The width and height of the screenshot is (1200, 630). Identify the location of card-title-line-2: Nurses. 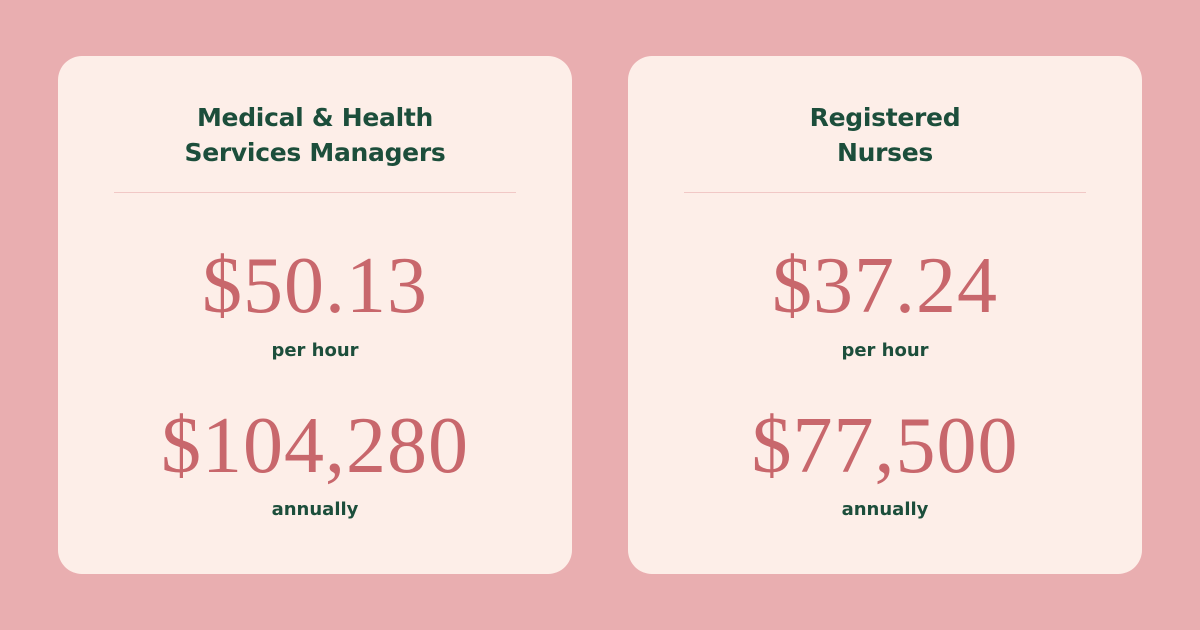
(885, 152).